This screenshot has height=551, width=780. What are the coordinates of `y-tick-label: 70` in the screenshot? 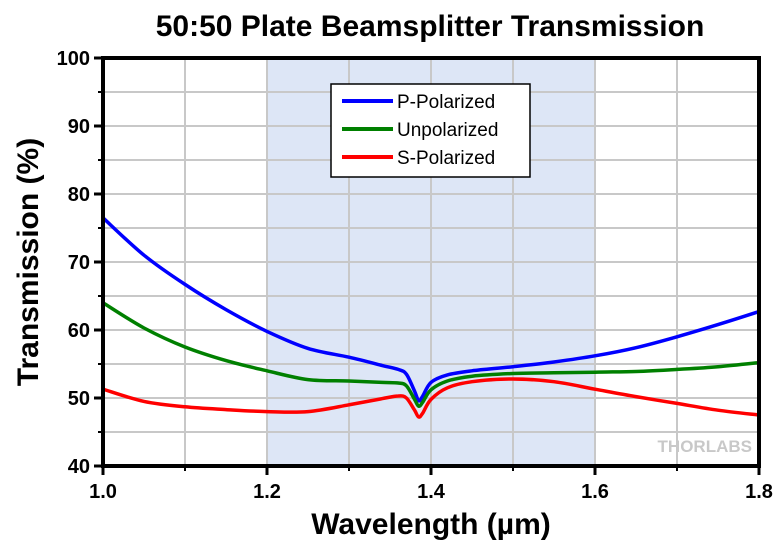 It's located at (79, 263).